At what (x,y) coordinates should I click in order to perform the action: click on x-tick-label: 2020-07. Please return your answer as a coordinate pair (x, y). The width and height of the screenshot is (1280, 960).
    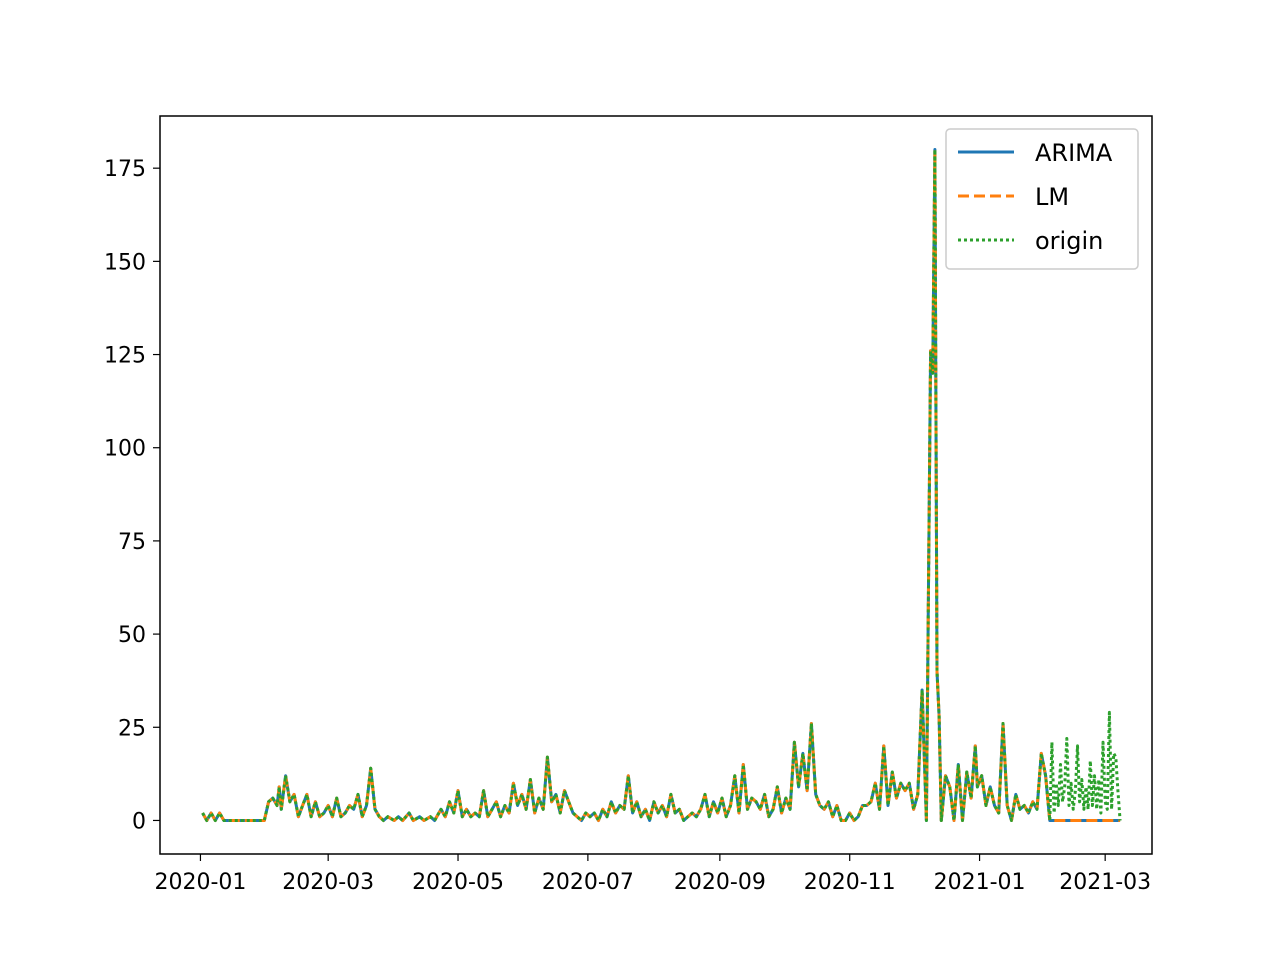
    Looking at the image, I should click on (588, 882).